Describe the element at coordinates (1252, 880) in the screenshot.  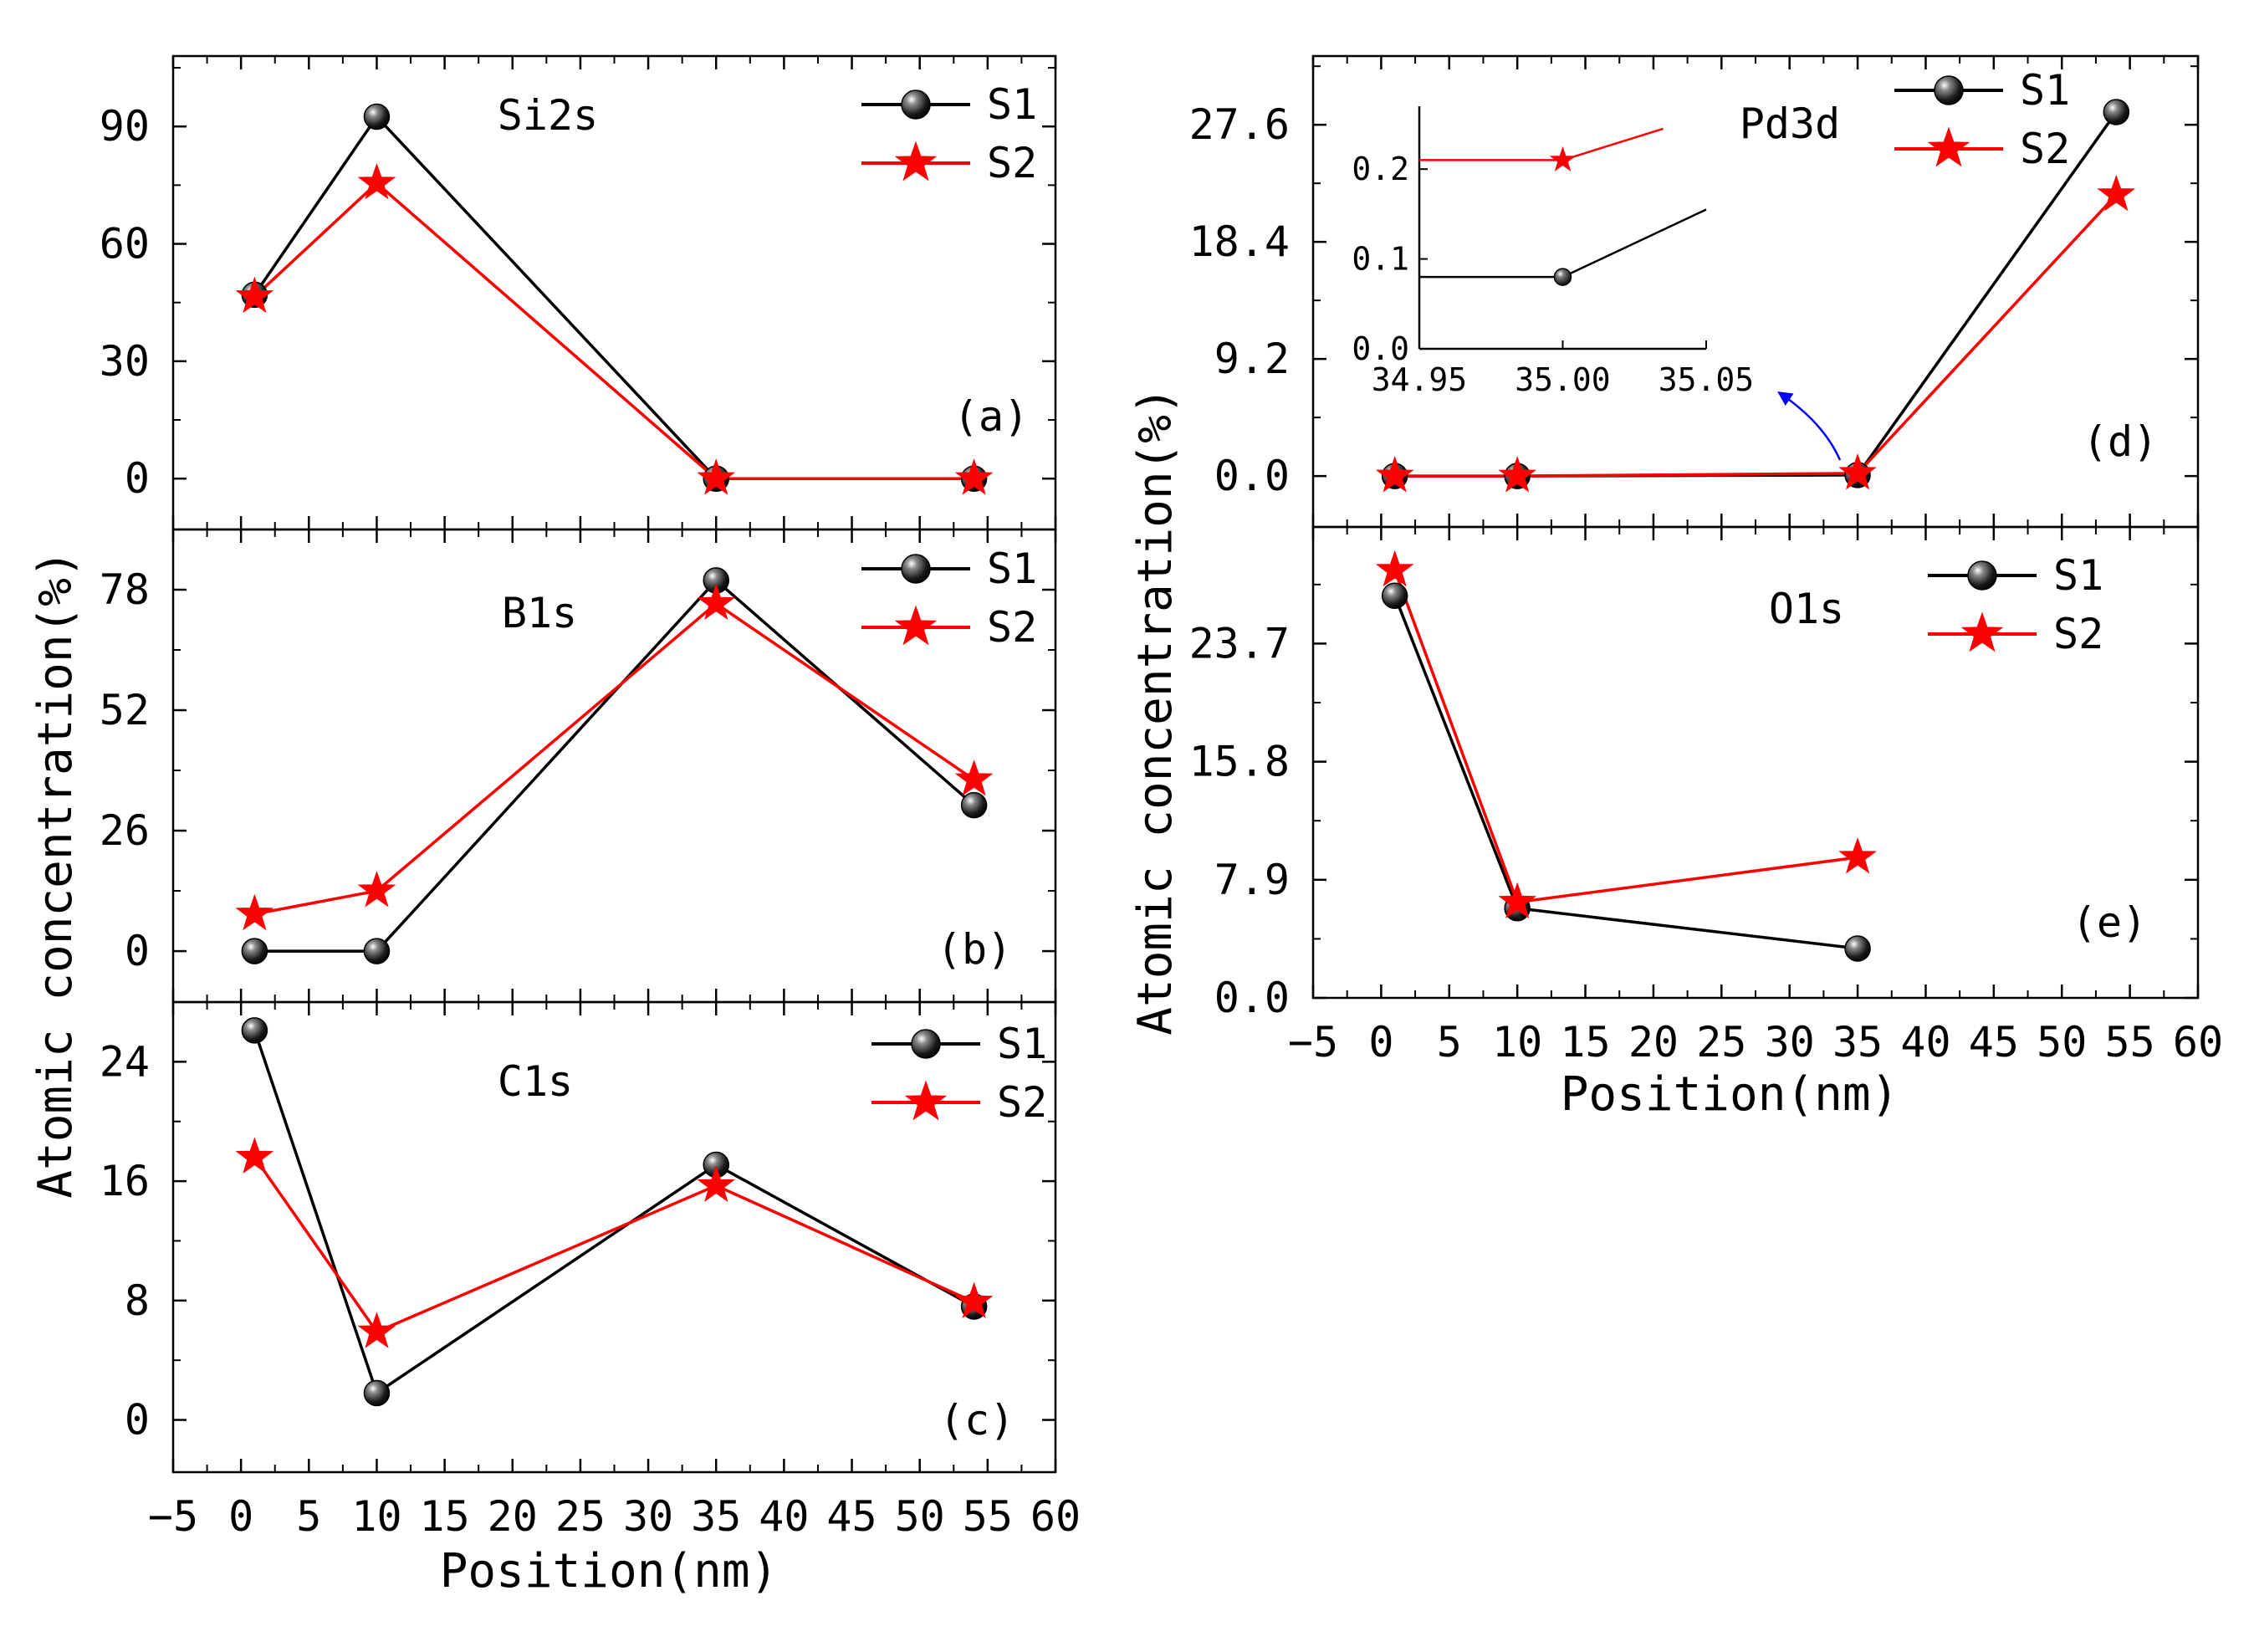
I see `y-tick-label: 7.9` at that location.